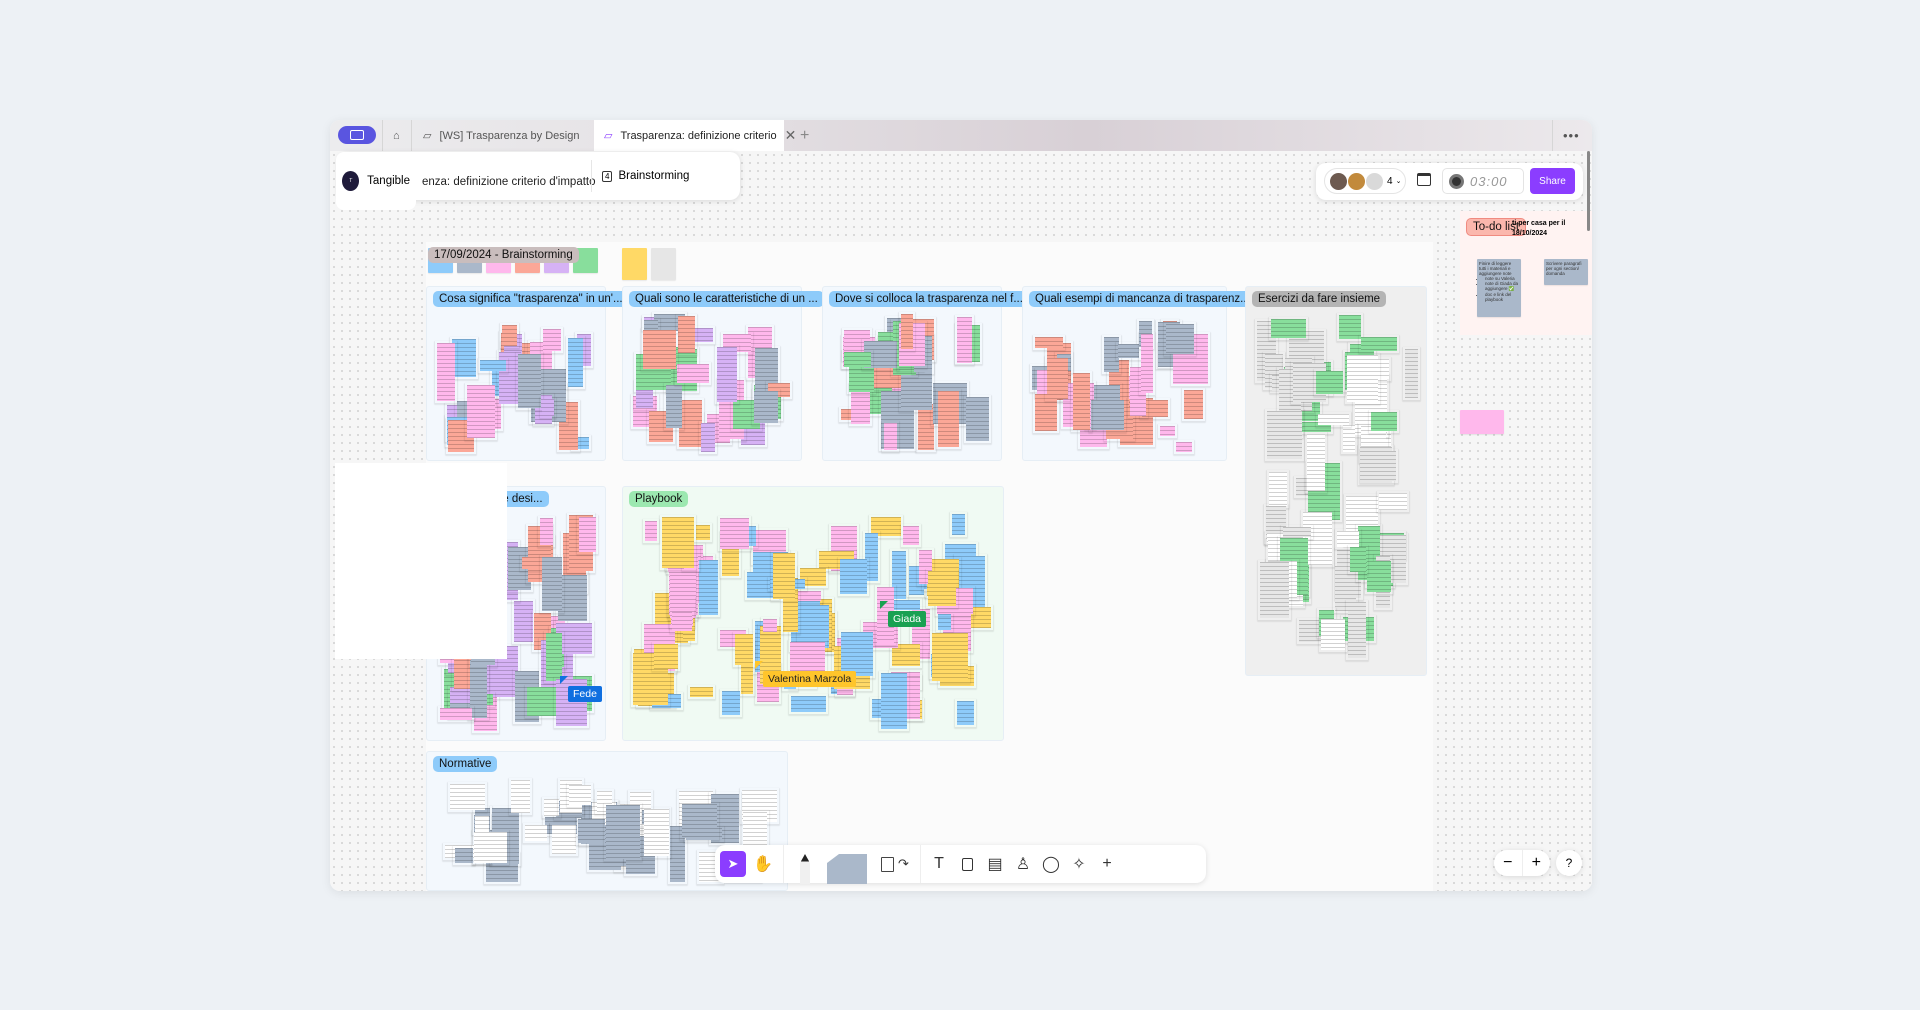  Describe the element at coordinates (1536, 862) in the screenshot. I see `zoom-in-button: +` at that location.